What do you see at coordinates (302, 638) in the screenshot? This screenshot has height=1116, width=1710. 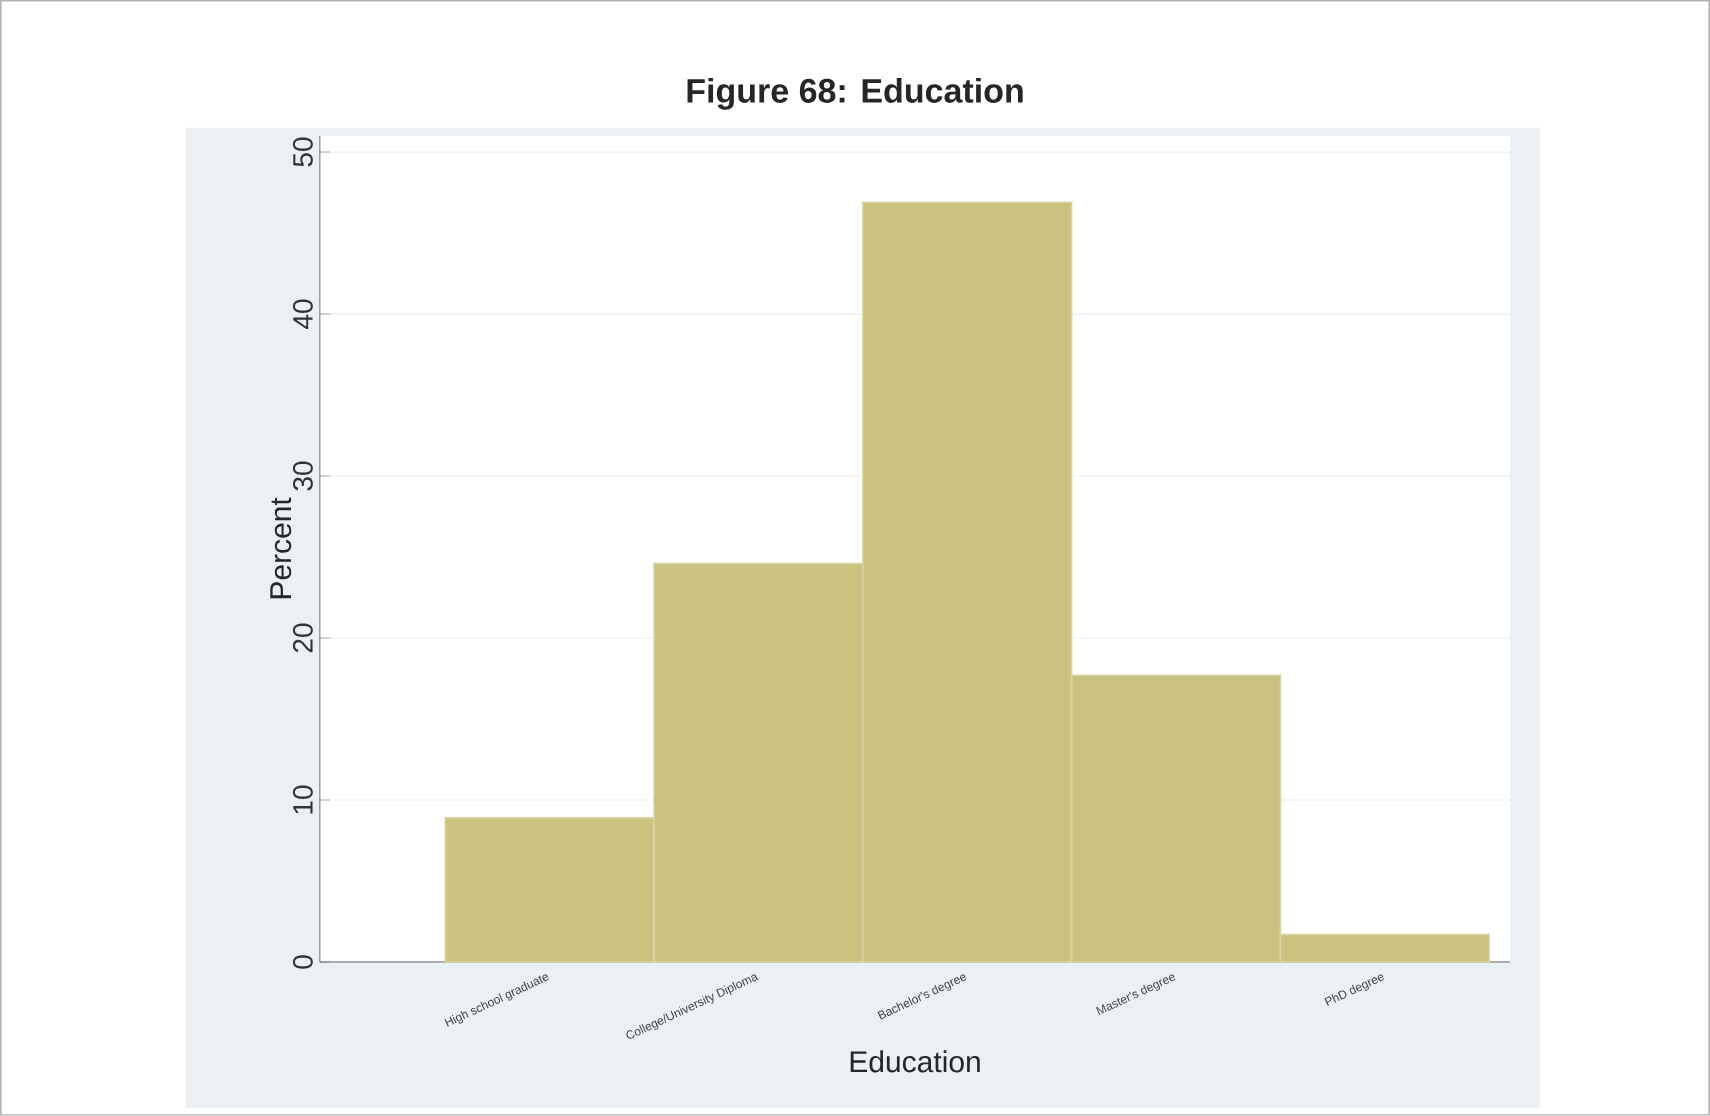 I see `y-tick-label: 20` at bounding box center [302, 638].